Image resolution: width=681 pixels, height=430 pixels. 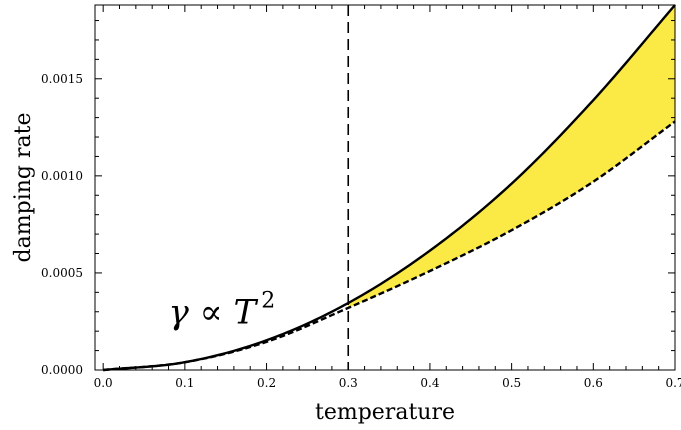 I want to click on x-tick-label: 0.2, so click(x=266, y=383).